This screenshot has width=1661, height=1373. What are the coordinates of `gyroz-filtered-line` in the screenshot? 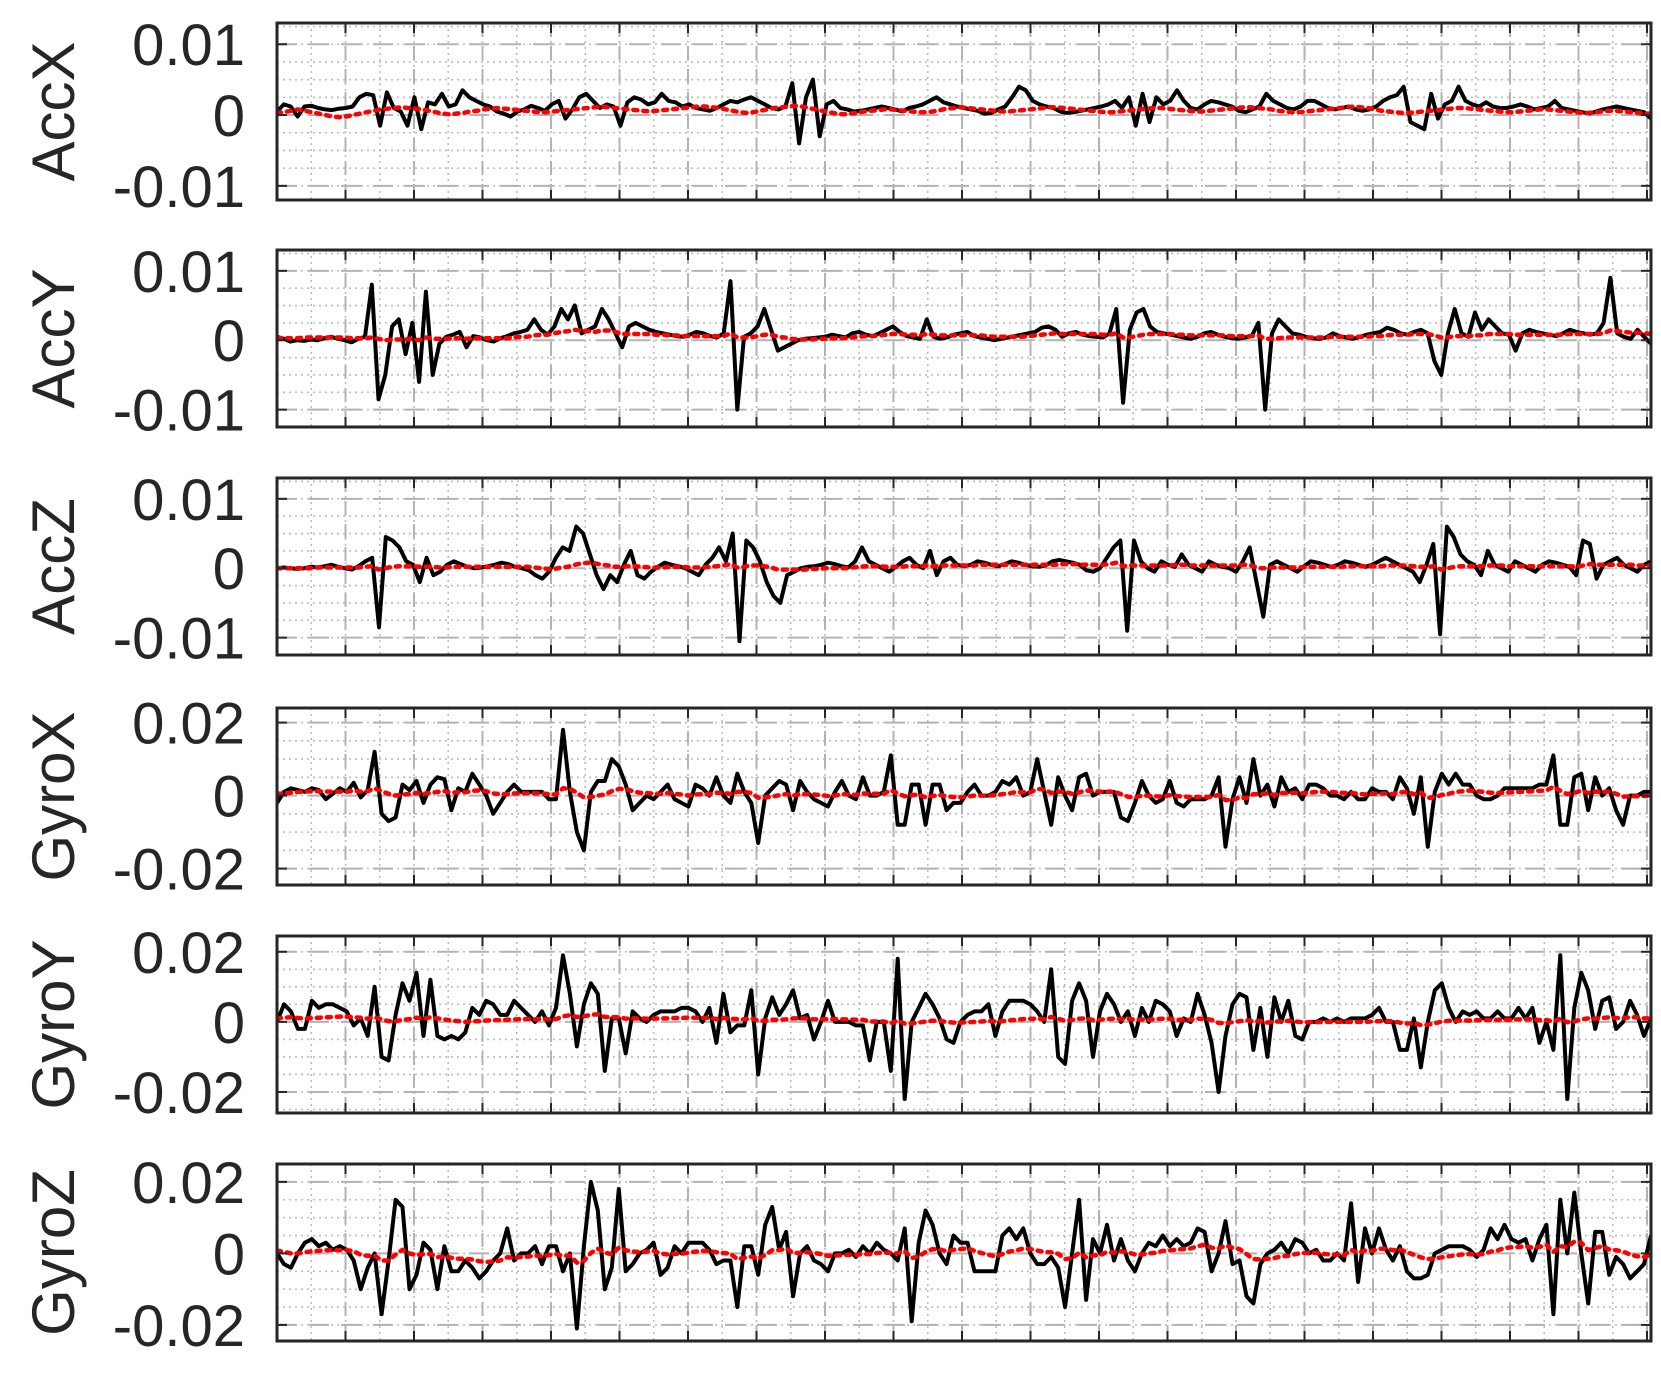 It's located at (964, 1252).